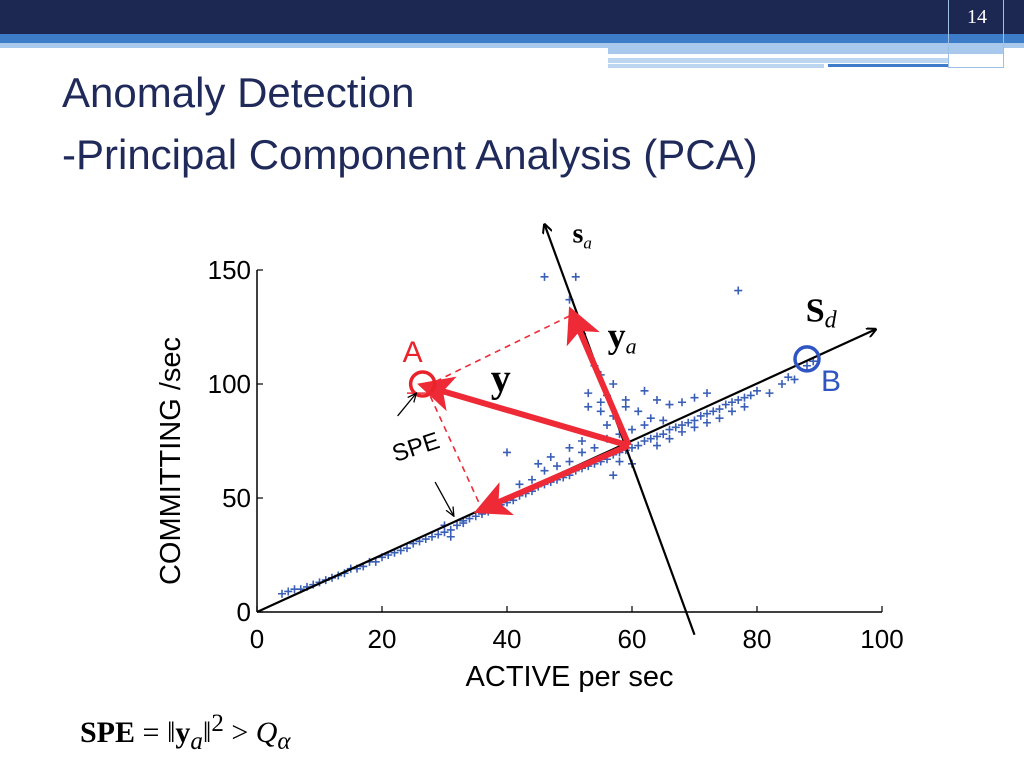  Describe the element at coordinates (512, 38) in the screenshot. I see `header-stripe` at that location.